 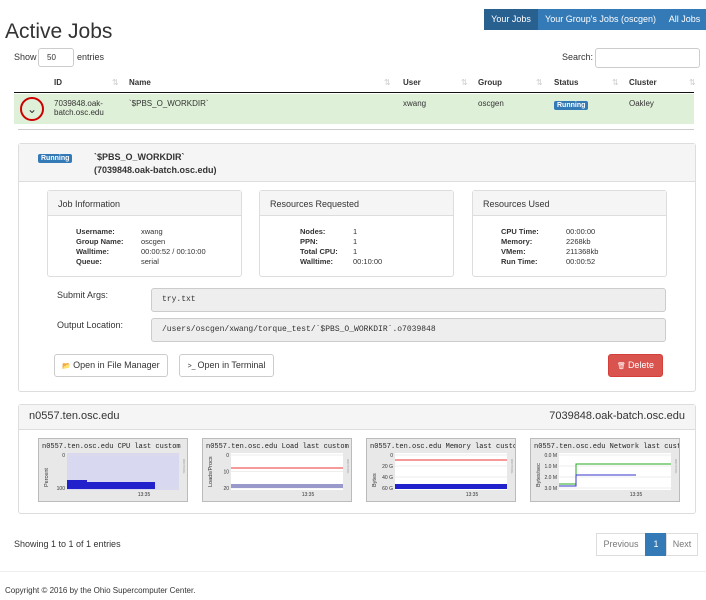 What do you see at coordinates (571, 104) in the screenshot?
I see `status-cell: Running` at bounding box center [571, 104].